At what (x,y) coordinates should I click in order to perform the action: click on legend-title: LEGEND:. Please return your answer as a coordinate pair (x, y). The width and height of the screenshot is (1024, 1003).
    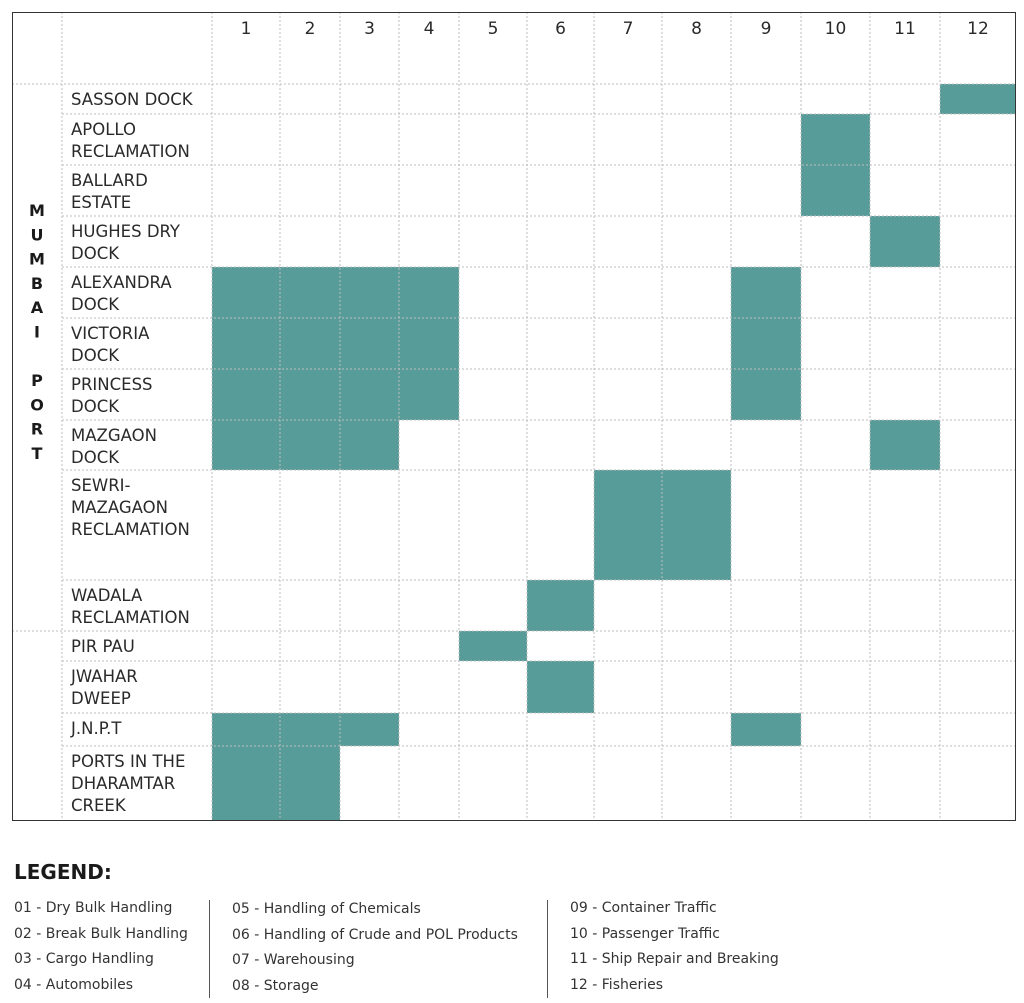
    Looking at the image, I should click on (63, 872).